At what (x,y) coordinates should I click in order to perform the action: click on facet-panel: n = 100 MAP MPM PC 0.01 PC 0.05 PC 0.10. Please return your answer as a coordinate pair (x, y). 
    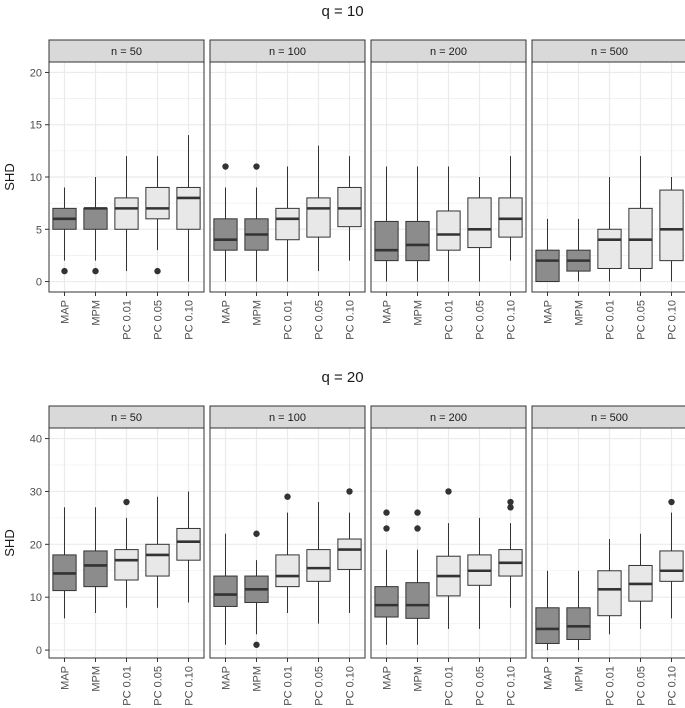
    Looking at the image, I should click on (287, 189).